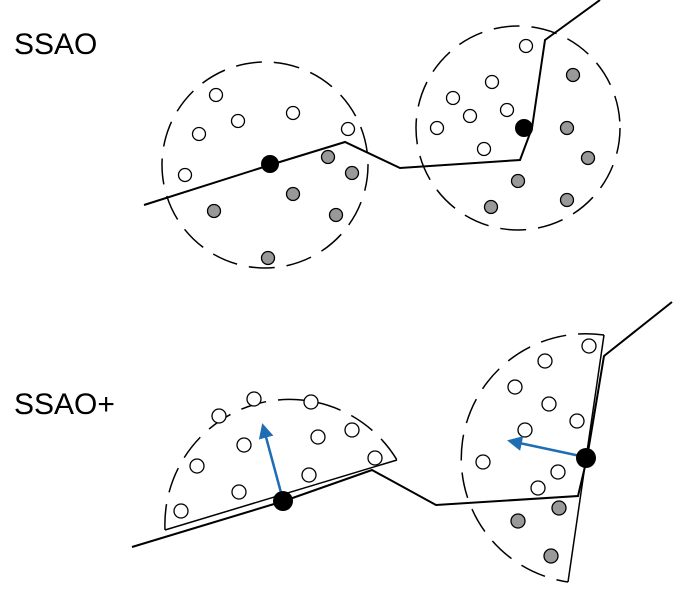 This screenshot has width=692, height=589. What do you see at coordinates (586, 458) in the screenshot?
I see `pixel-point-right-bottom` at bounding box center [586, 458].